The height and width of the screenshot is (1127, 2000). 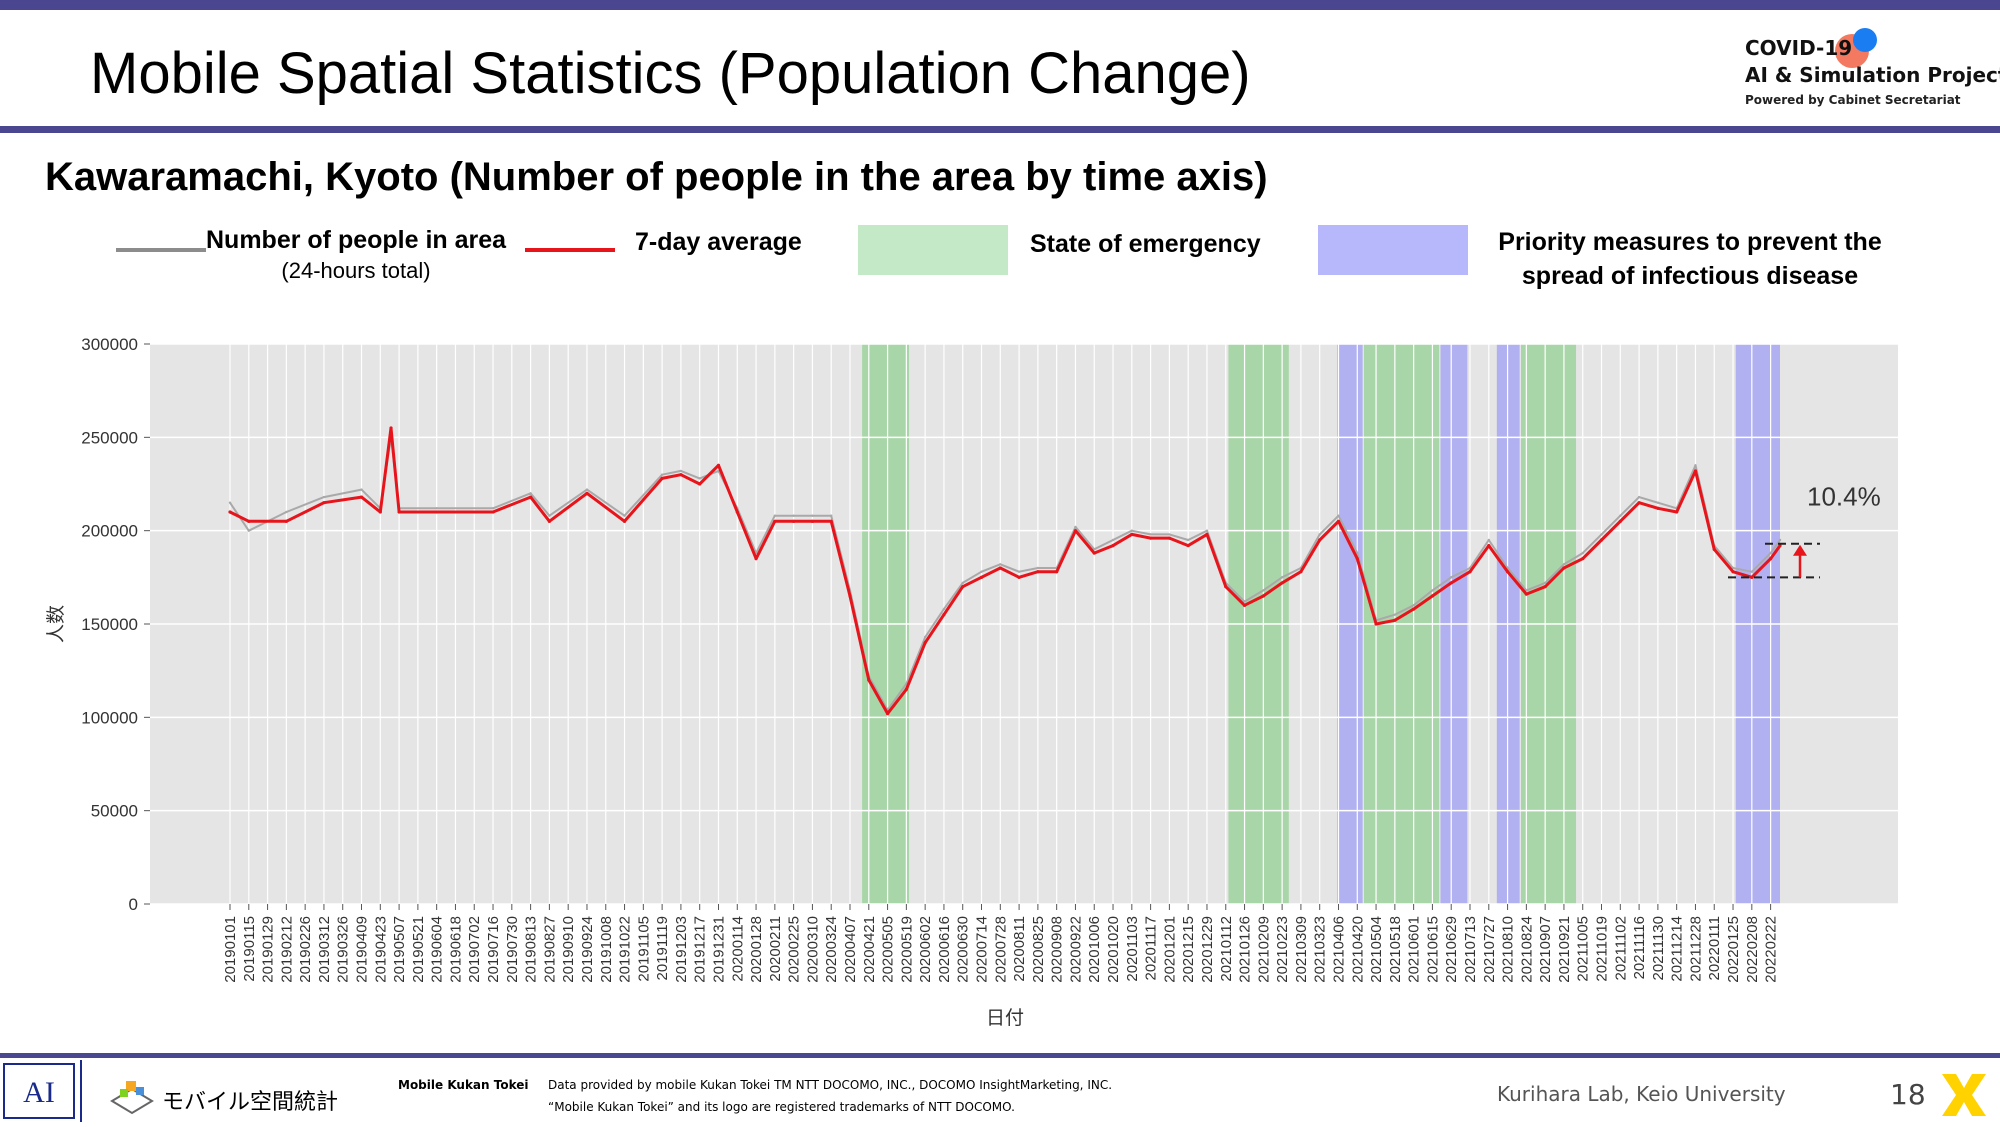 I want to click on x-tick-label: 20210921, so click(x=1564, y=949).